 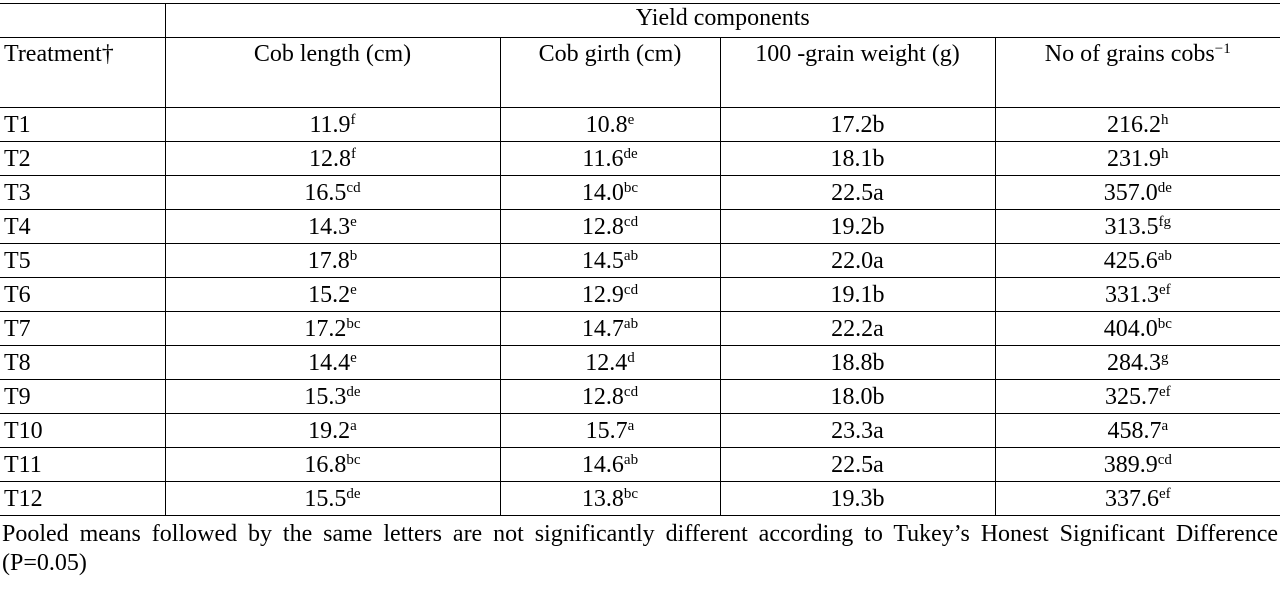 I want to click on superscript: cd, so click(x=1164, y=459).